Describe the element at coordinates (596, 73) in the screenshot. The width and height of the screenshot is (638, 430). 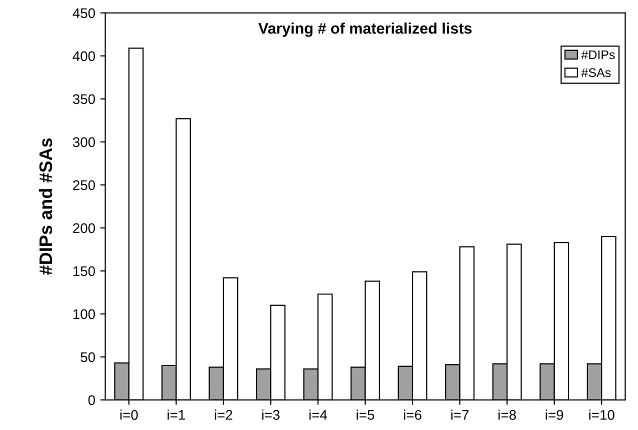
I see `legend-label: #SAs` at that location.